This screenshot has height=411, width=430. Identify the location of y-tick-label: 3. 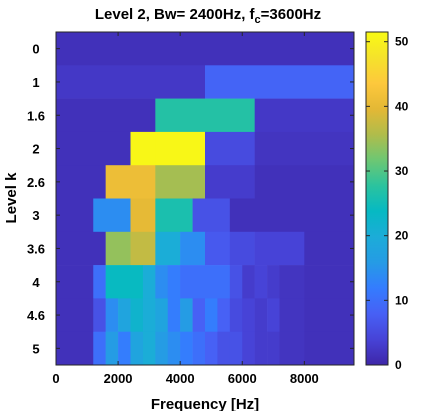
(35, 215).